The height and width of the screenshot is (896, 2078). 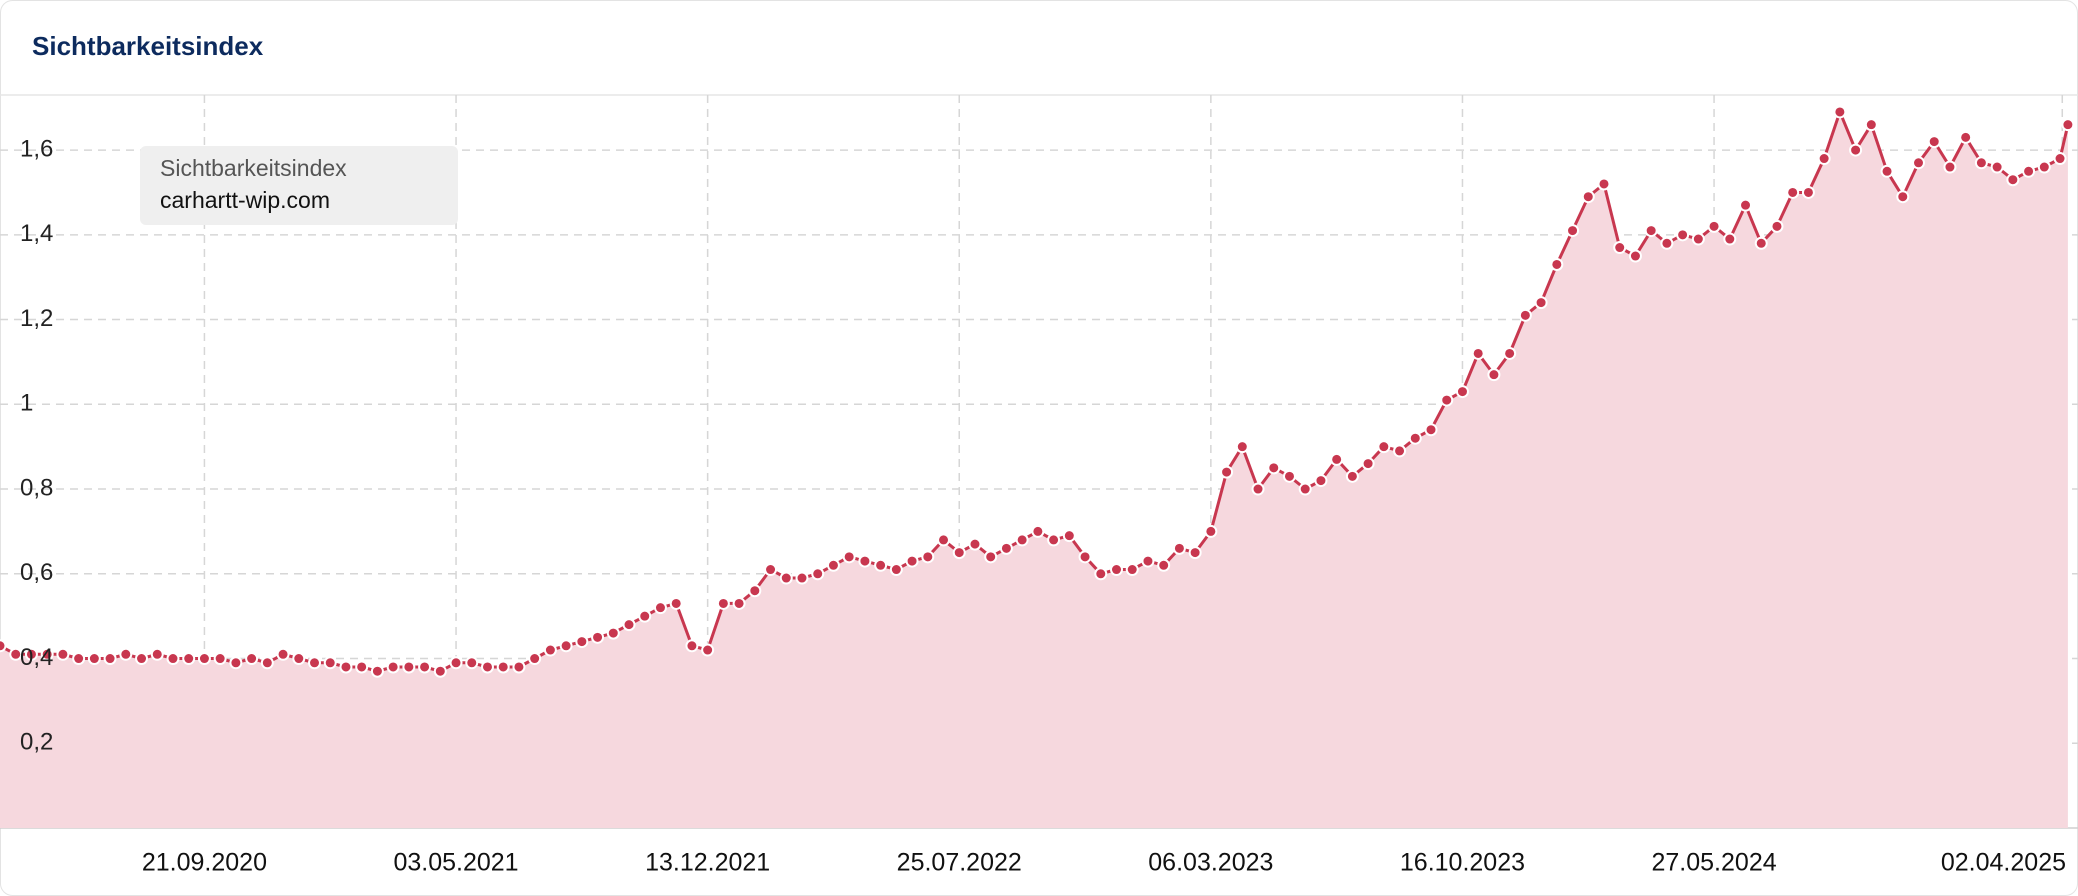 What do you see at coordinates (2003, 863) in the screenshot?
I see `x-tick-label: 02.04.2025` at bounding box center [2003, 863].